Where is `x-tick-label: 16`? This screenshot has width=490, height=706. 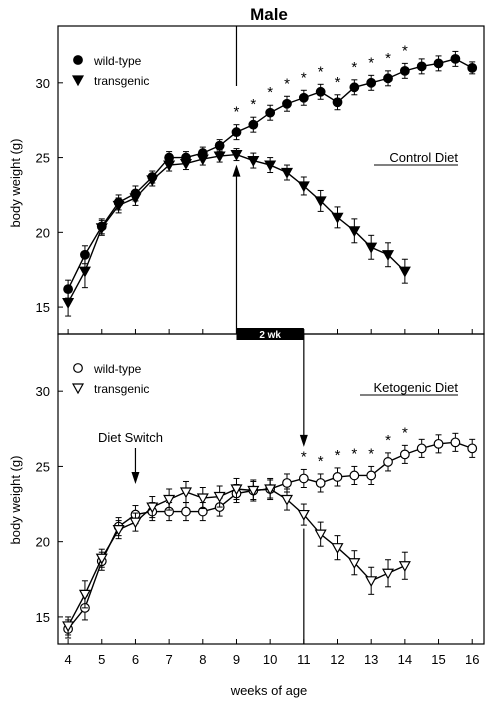 x-tick-label: 16 is located at coordinates (472, 659).